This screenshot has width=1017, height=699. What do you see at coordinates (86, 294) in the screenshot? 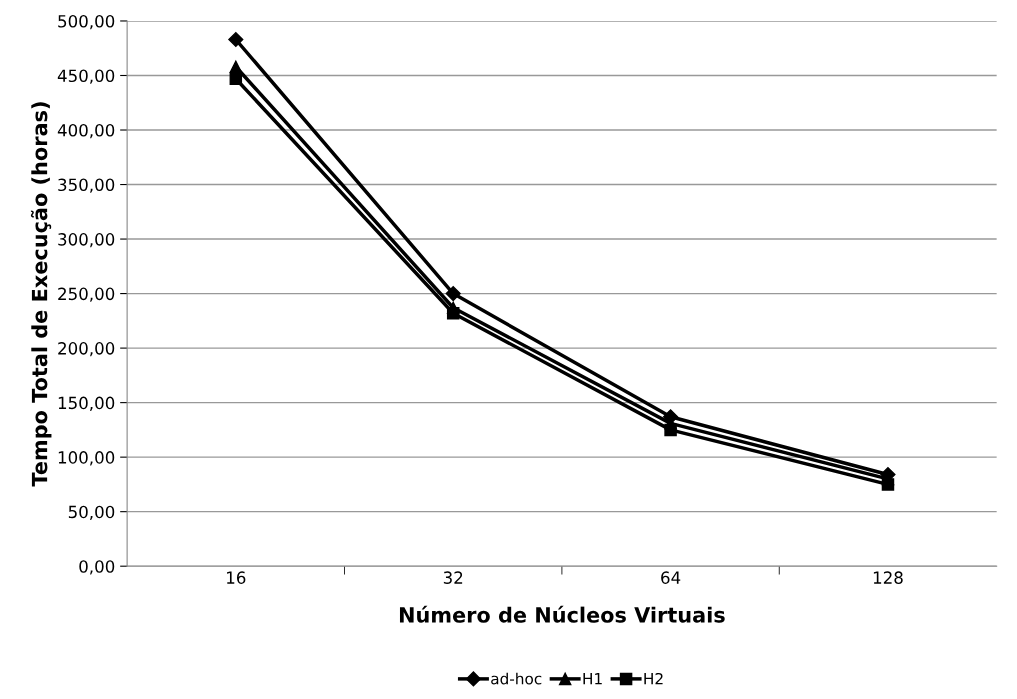
I see `y-tick-label: 250,00` at bounding box center [86, 294].